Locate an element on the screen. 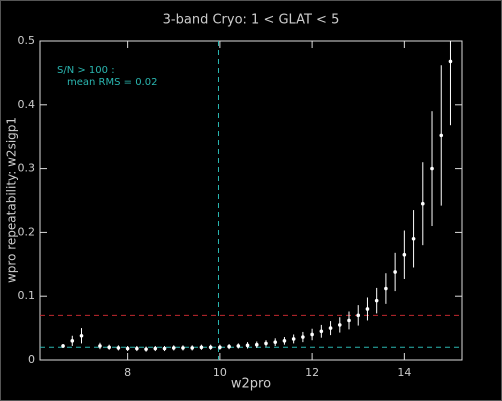 This screenshot has width=502, height=401. annotation: mean RMS = 0.02 is located at coordinates (112, 82).